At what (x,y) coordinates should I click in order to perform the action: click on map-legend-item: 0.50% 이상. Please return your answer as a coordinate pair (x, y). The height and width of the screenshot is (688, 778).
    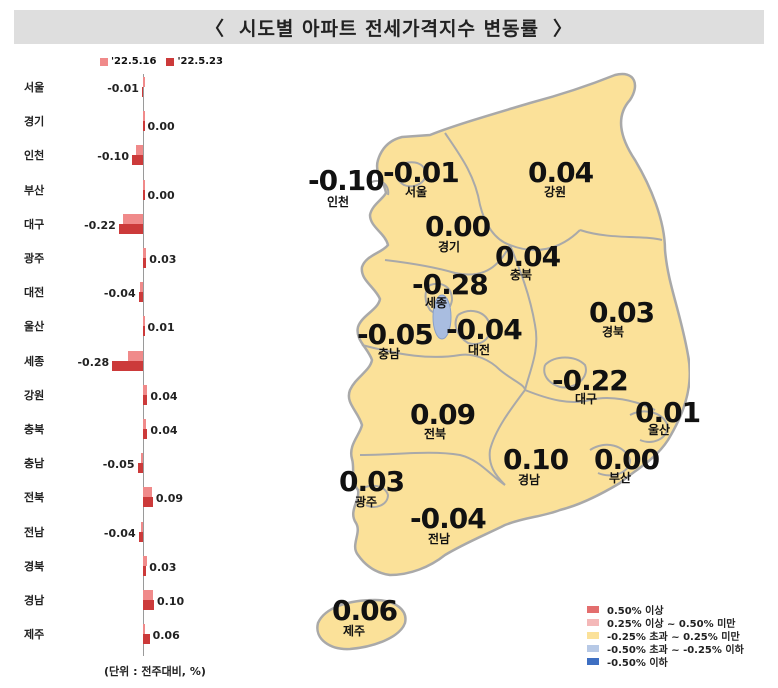
    Looking at the image, I should click on (665, 610).